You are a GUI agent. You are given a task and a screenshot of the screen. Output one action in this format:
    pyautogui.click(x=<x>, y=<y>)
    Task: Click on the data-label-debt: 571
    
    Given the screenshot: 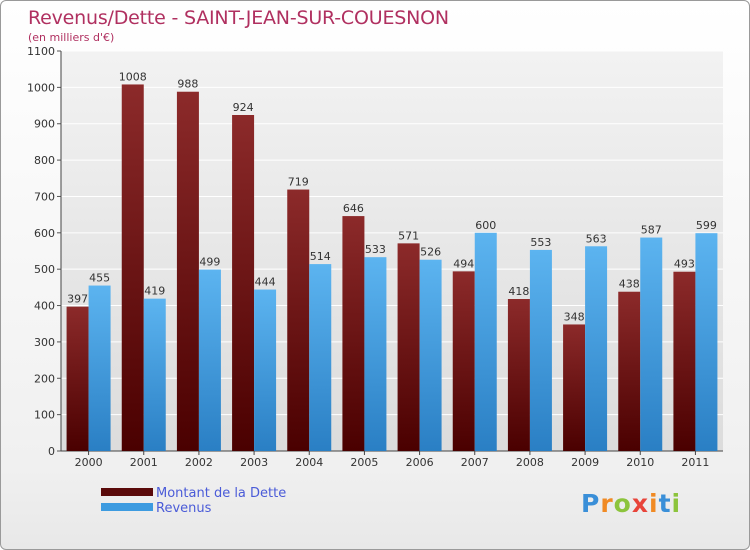 What is the action you would take?
    pyautogui.click(x=408, y=235)
    